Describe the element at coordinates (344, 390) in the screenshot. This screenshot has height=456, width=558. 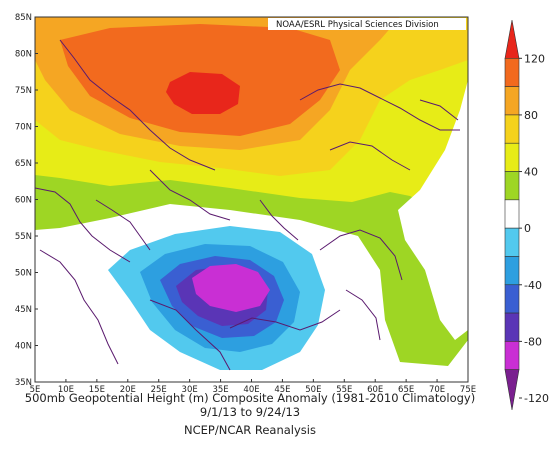
I see `longitude-label: 55E` at that location.